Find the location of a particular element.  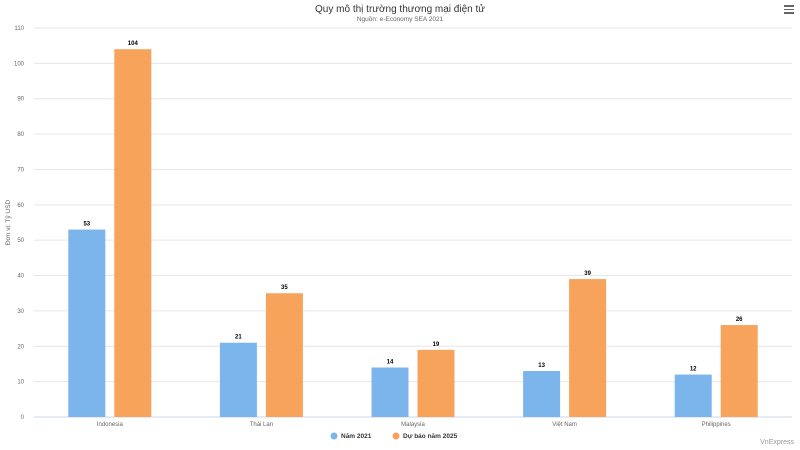

y-tick-label: 20 is located at coordinates (20, 347).